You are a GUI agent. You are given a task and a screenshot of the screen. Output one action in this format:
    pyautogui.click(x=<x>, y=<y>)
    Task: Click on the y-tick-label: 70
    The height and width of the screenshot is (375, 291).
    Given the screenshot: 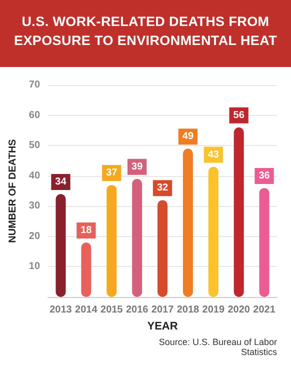 What is the action you would take?
    pyautogui.click(x=34, y=85)
    